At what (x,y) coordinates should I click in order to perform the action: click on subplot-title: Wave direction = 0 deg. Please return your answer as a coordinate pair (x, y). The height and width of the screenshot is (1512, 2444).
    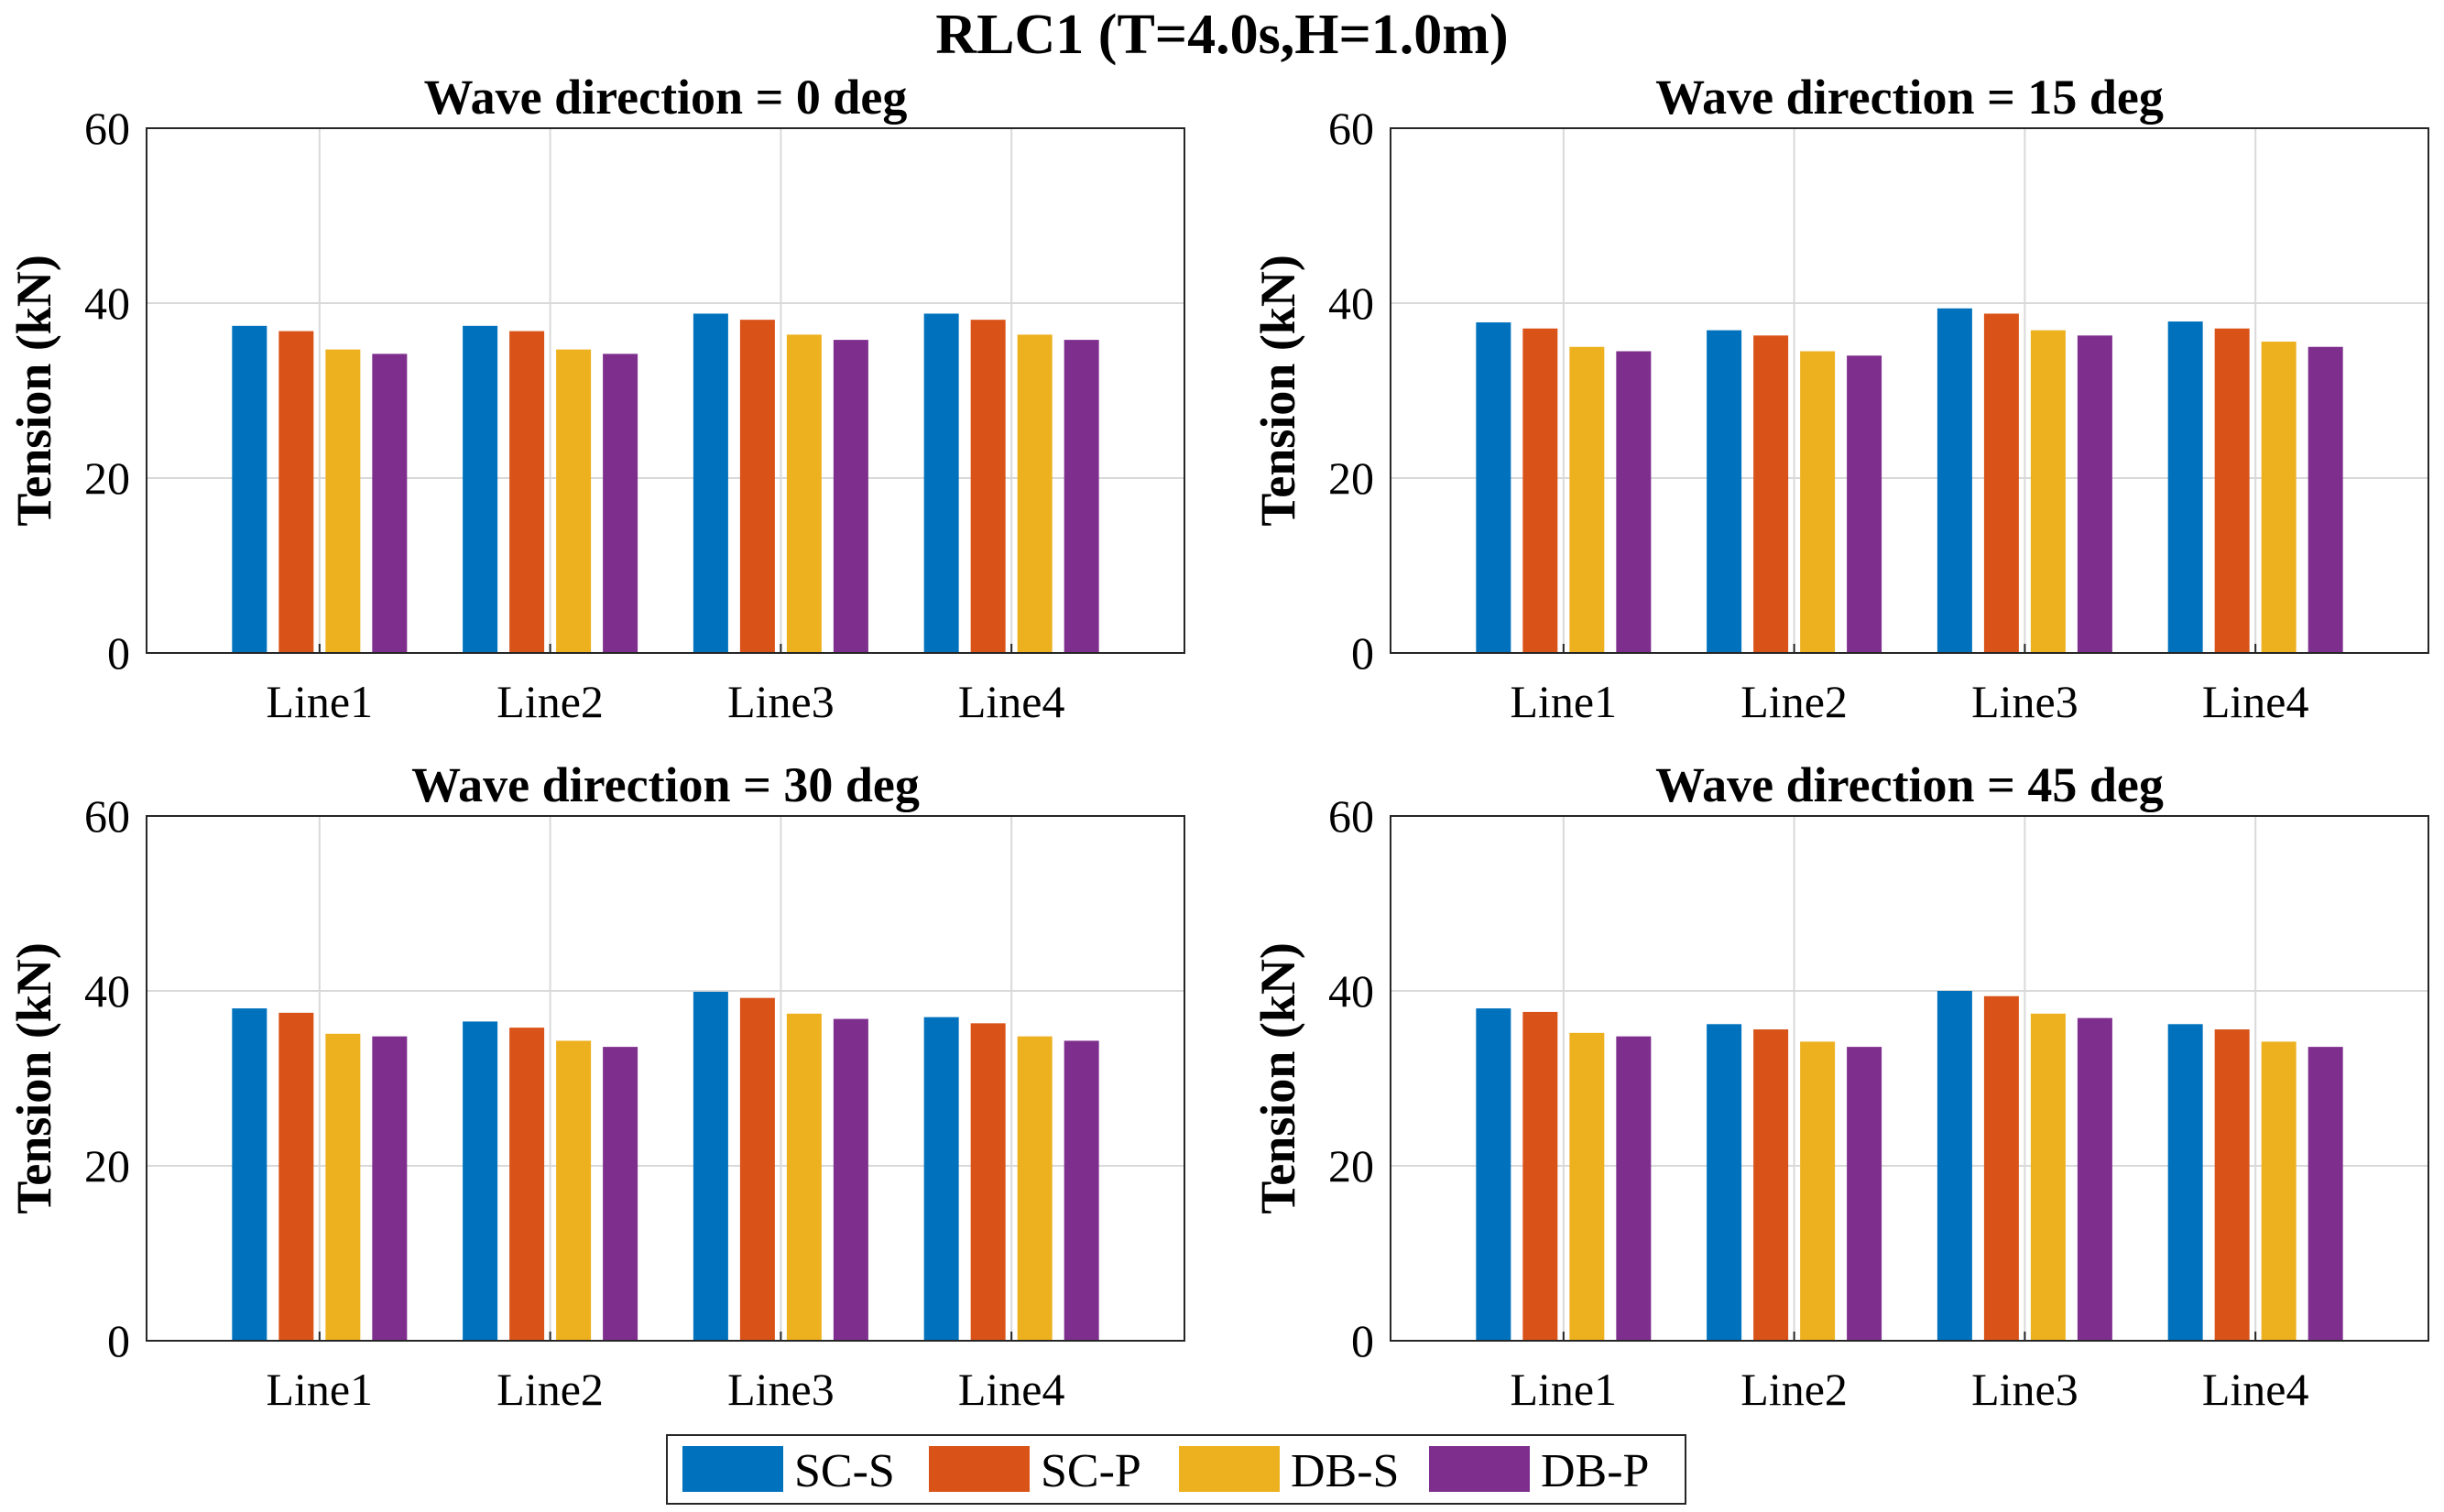
    Looking at the image, I should click on (666, 97).